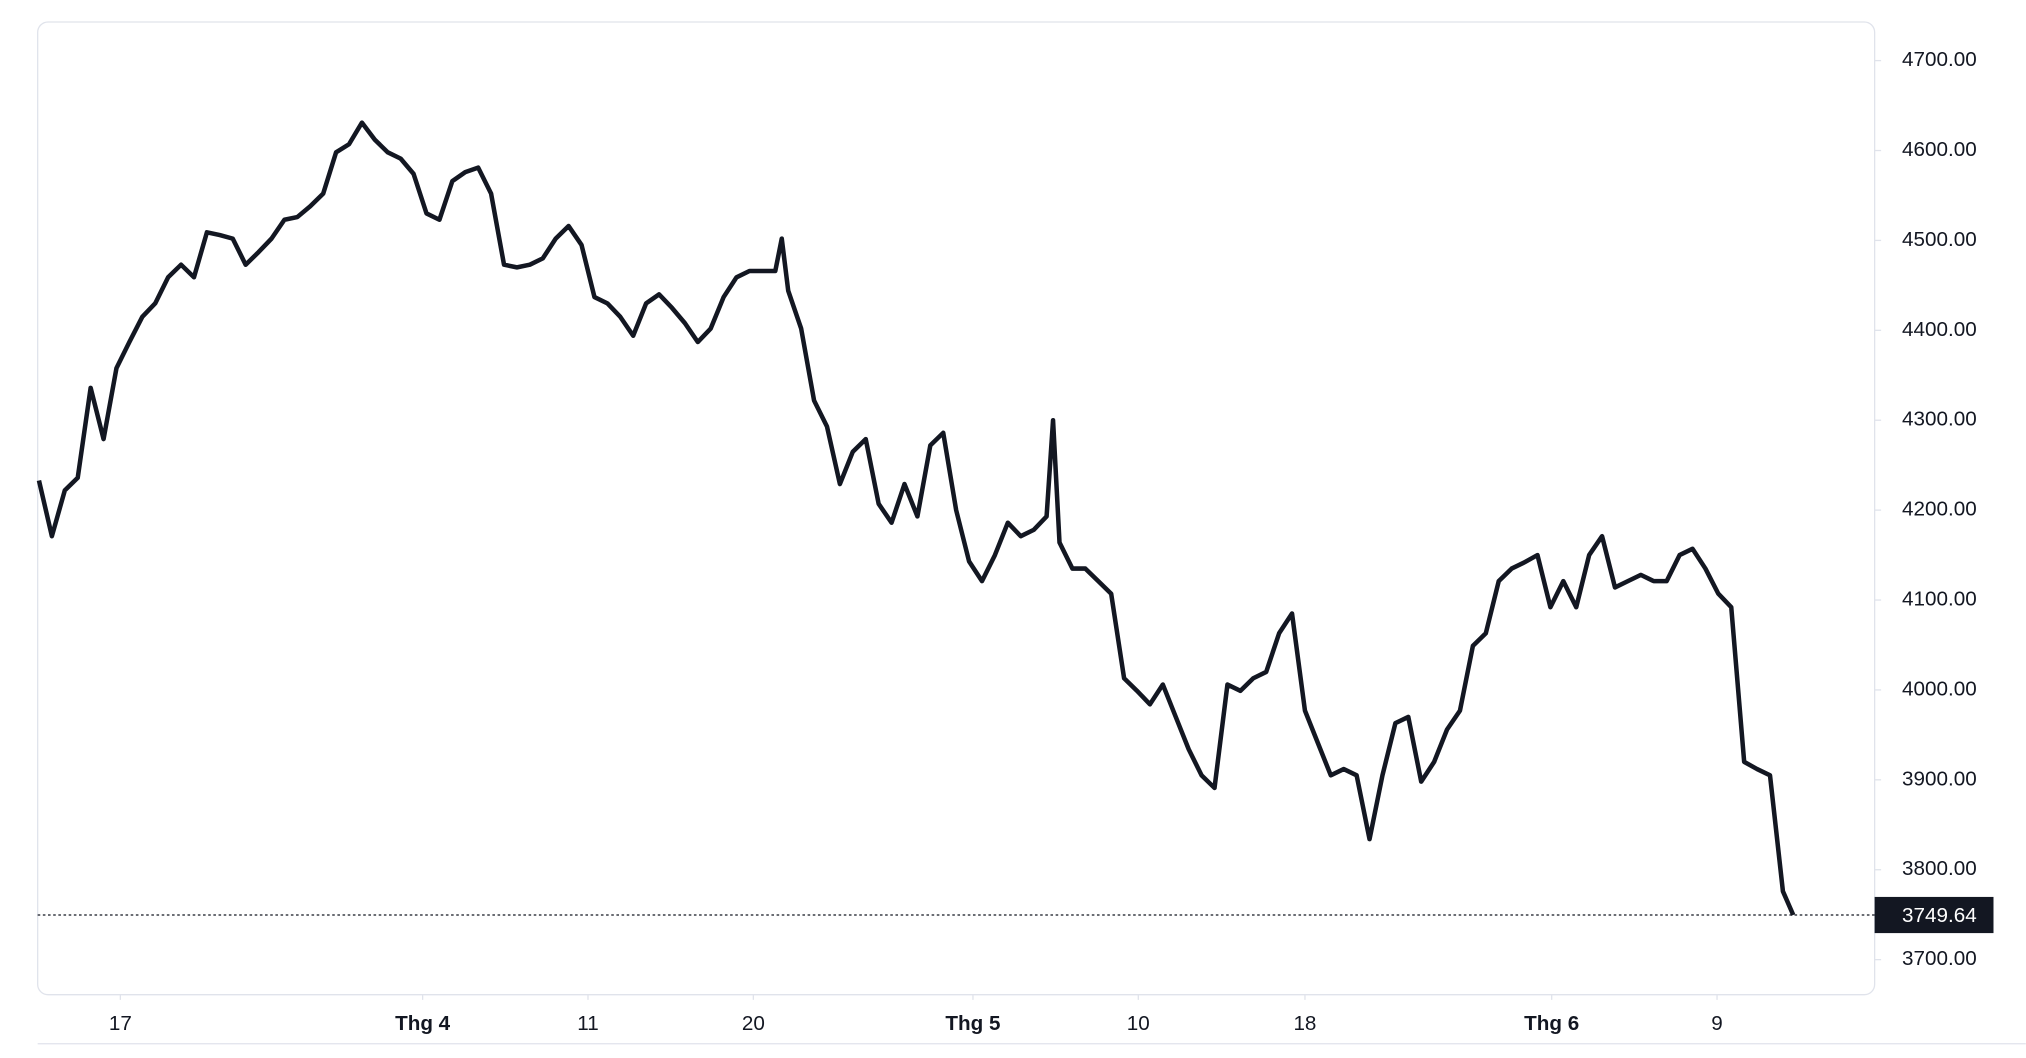 The width and height of the screenshot is (2026, 1058). Describe the element at coordinates (1939, 958) in the screenshot. I see `y-tick-label: 3700.00` at that location.